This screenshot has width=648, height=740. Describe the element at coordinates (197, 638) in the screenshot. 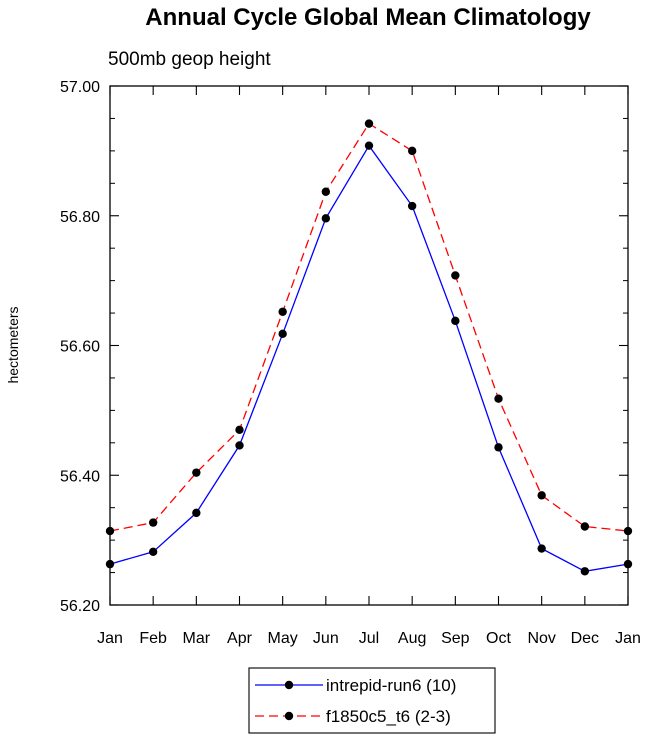

I see `x-tick-label: Mar` at that location.